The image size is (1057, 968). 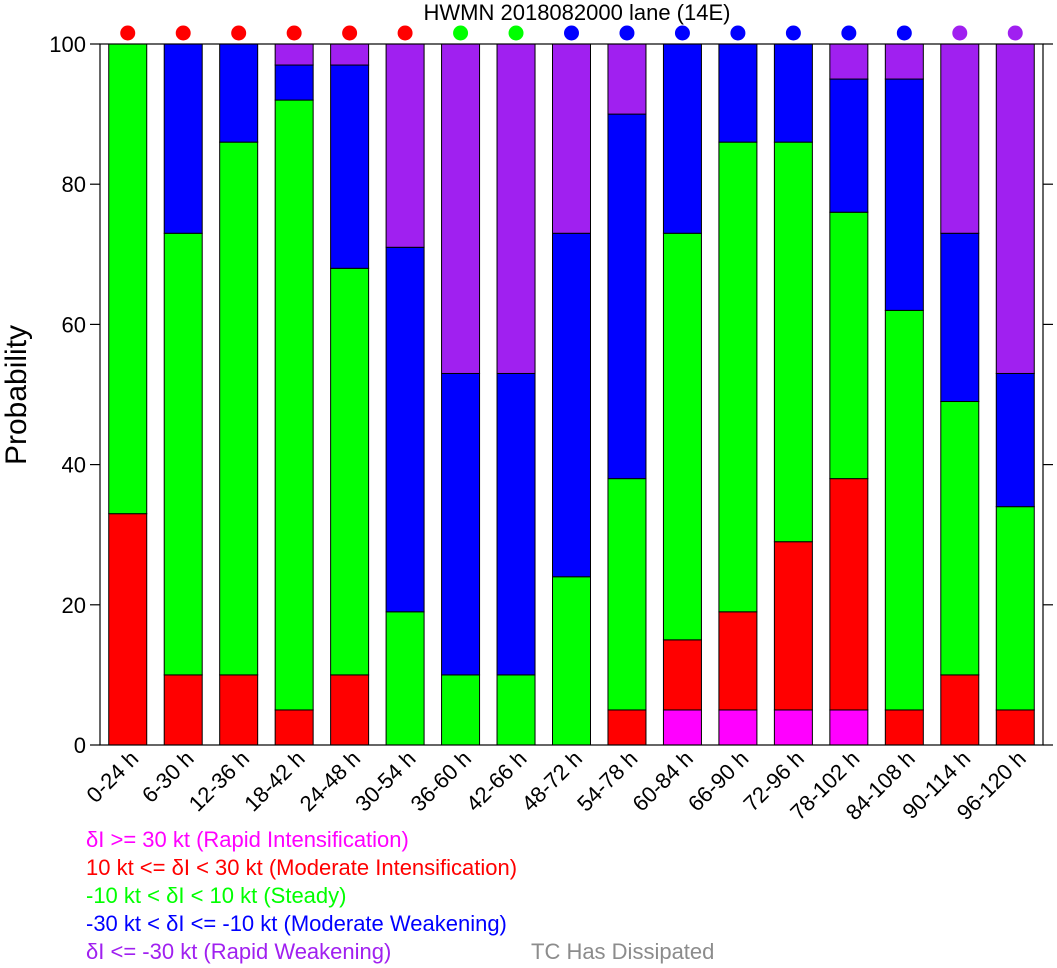 I want to click on bar-segment-78-102h-s0, so click(x=849, y=727).